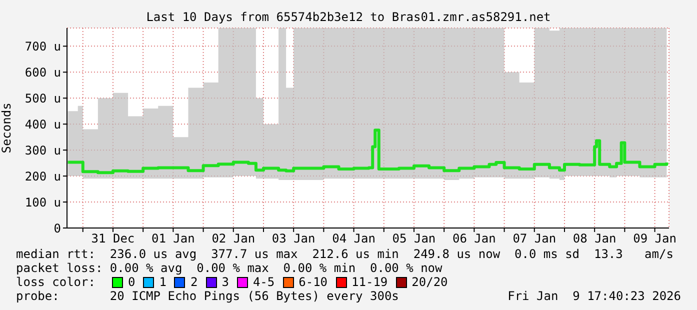  What do you see at coordinates (207, 296) in the screenshot?
I see `text: probe: 20 ICMP Echo Pings (56 Bytes) every 300s` at bounding box center [207, 296].